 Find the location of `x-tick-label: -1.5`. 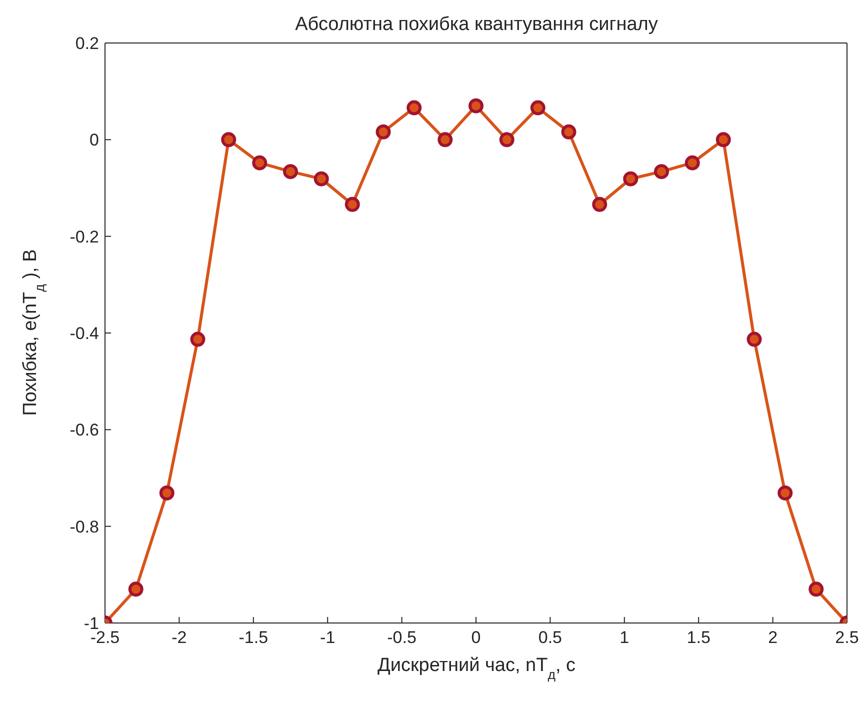

x-tick-label: -1.5 is located at coordinates (253, 638).